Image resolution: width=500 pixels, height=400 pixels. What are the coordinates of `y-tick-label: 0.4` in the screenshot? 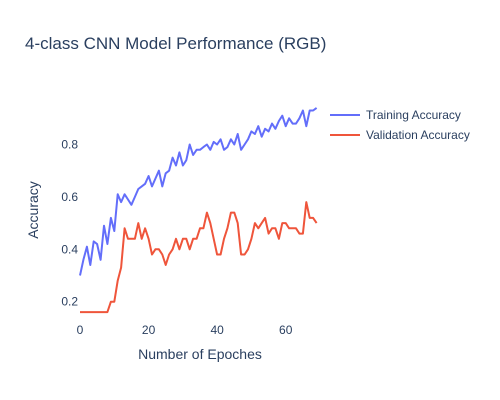 It's located at (69, 249).